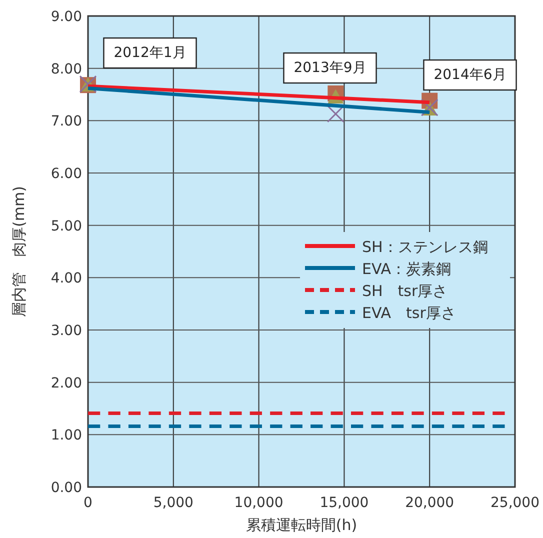  I want to click on x-tick-label: 5,000, so click(173, 503).